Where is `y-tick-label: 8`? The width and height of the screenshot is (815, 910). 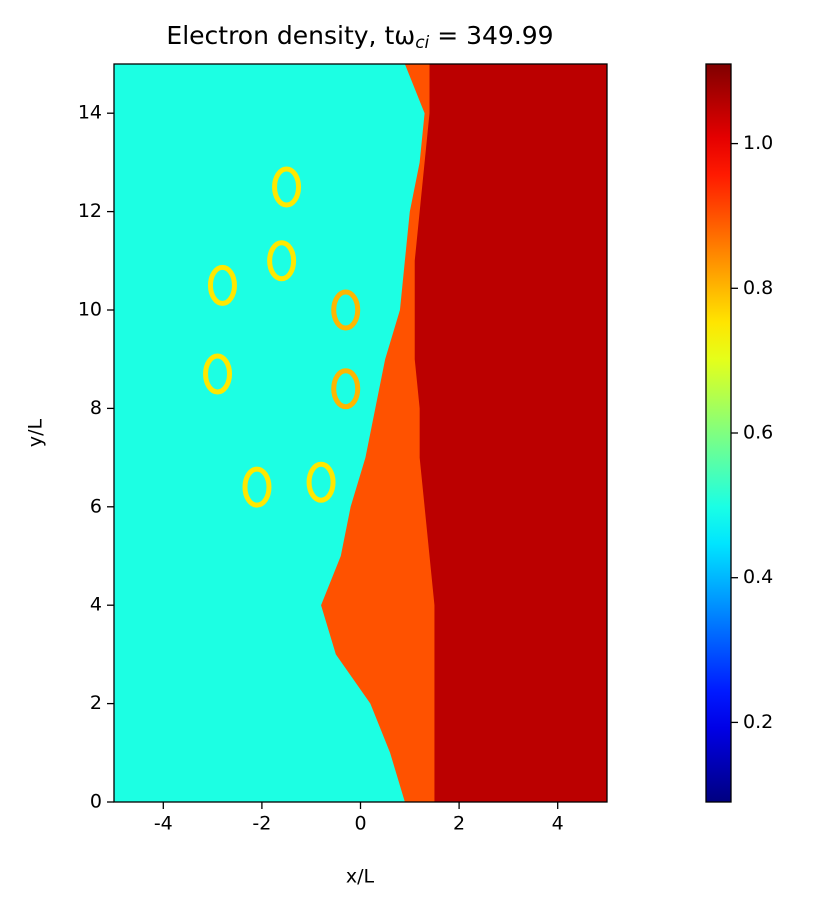 y-tick-label: 8 is located at coordinates (96, 408).